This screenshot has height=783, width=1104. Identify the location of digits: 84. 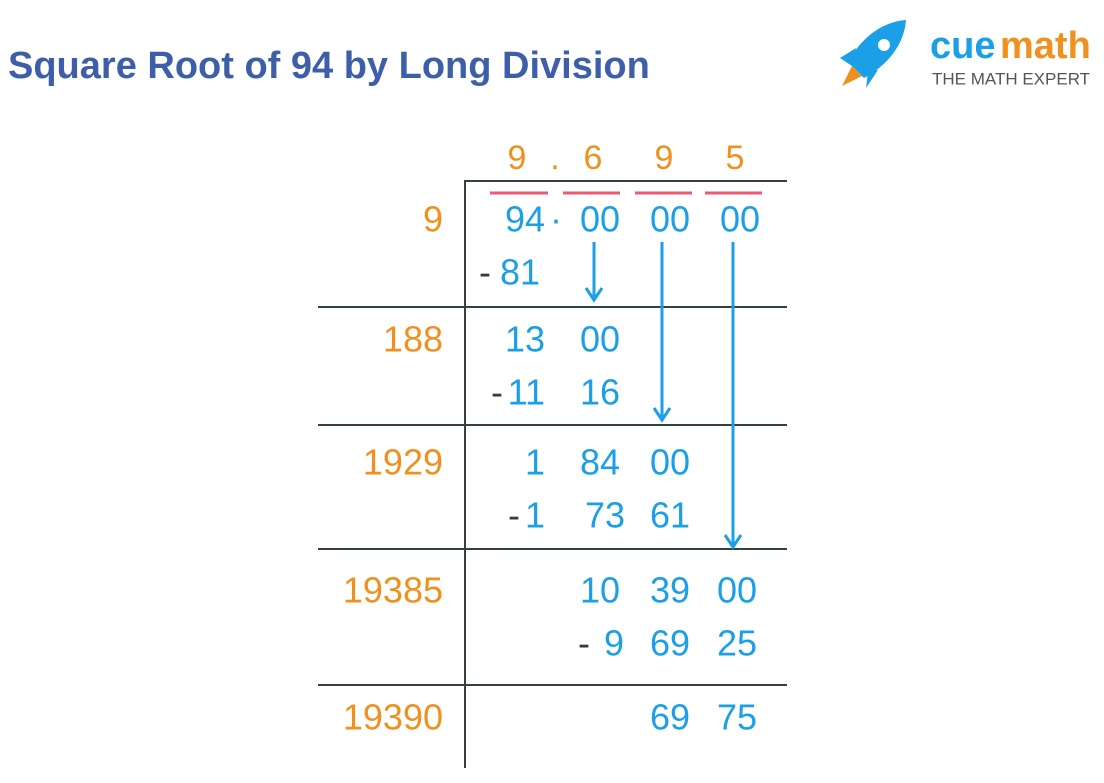
(600, 462).